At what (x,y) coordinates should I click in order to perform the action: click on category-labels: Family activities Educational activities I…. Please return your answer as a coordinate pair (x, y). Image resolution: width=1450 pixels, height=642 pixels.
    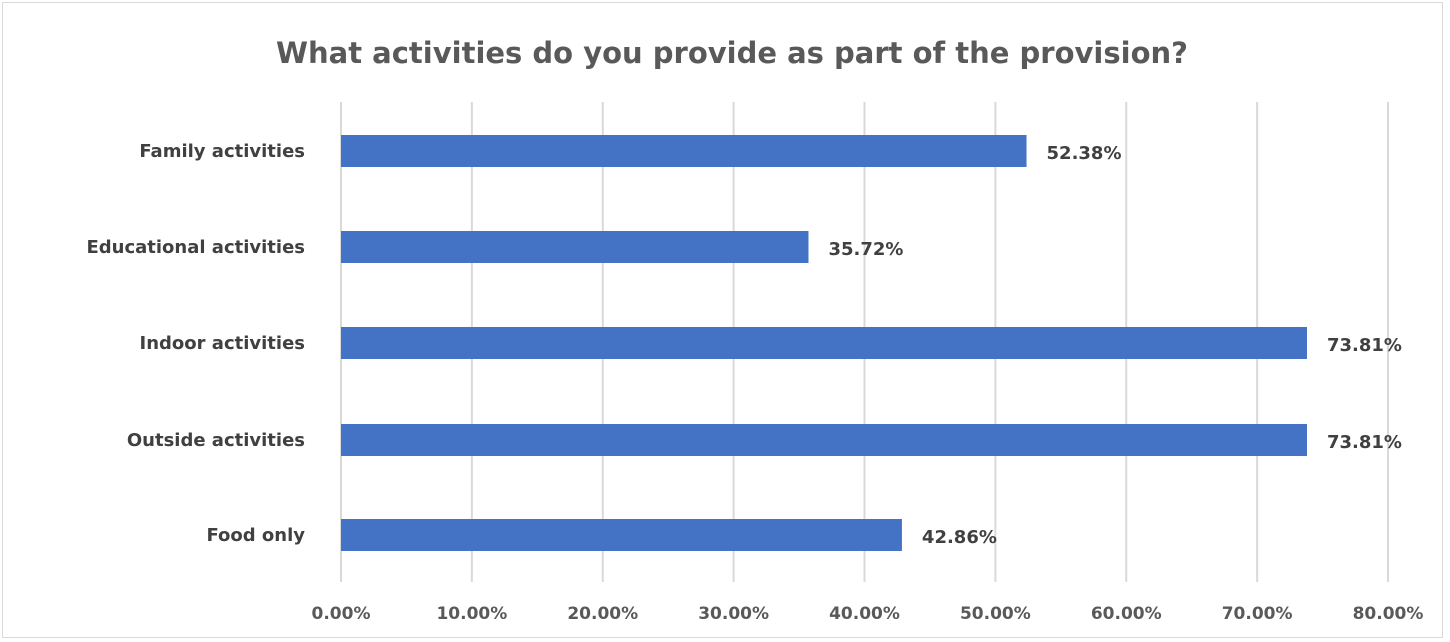
    Looking at the image, I should click on (195, 343).